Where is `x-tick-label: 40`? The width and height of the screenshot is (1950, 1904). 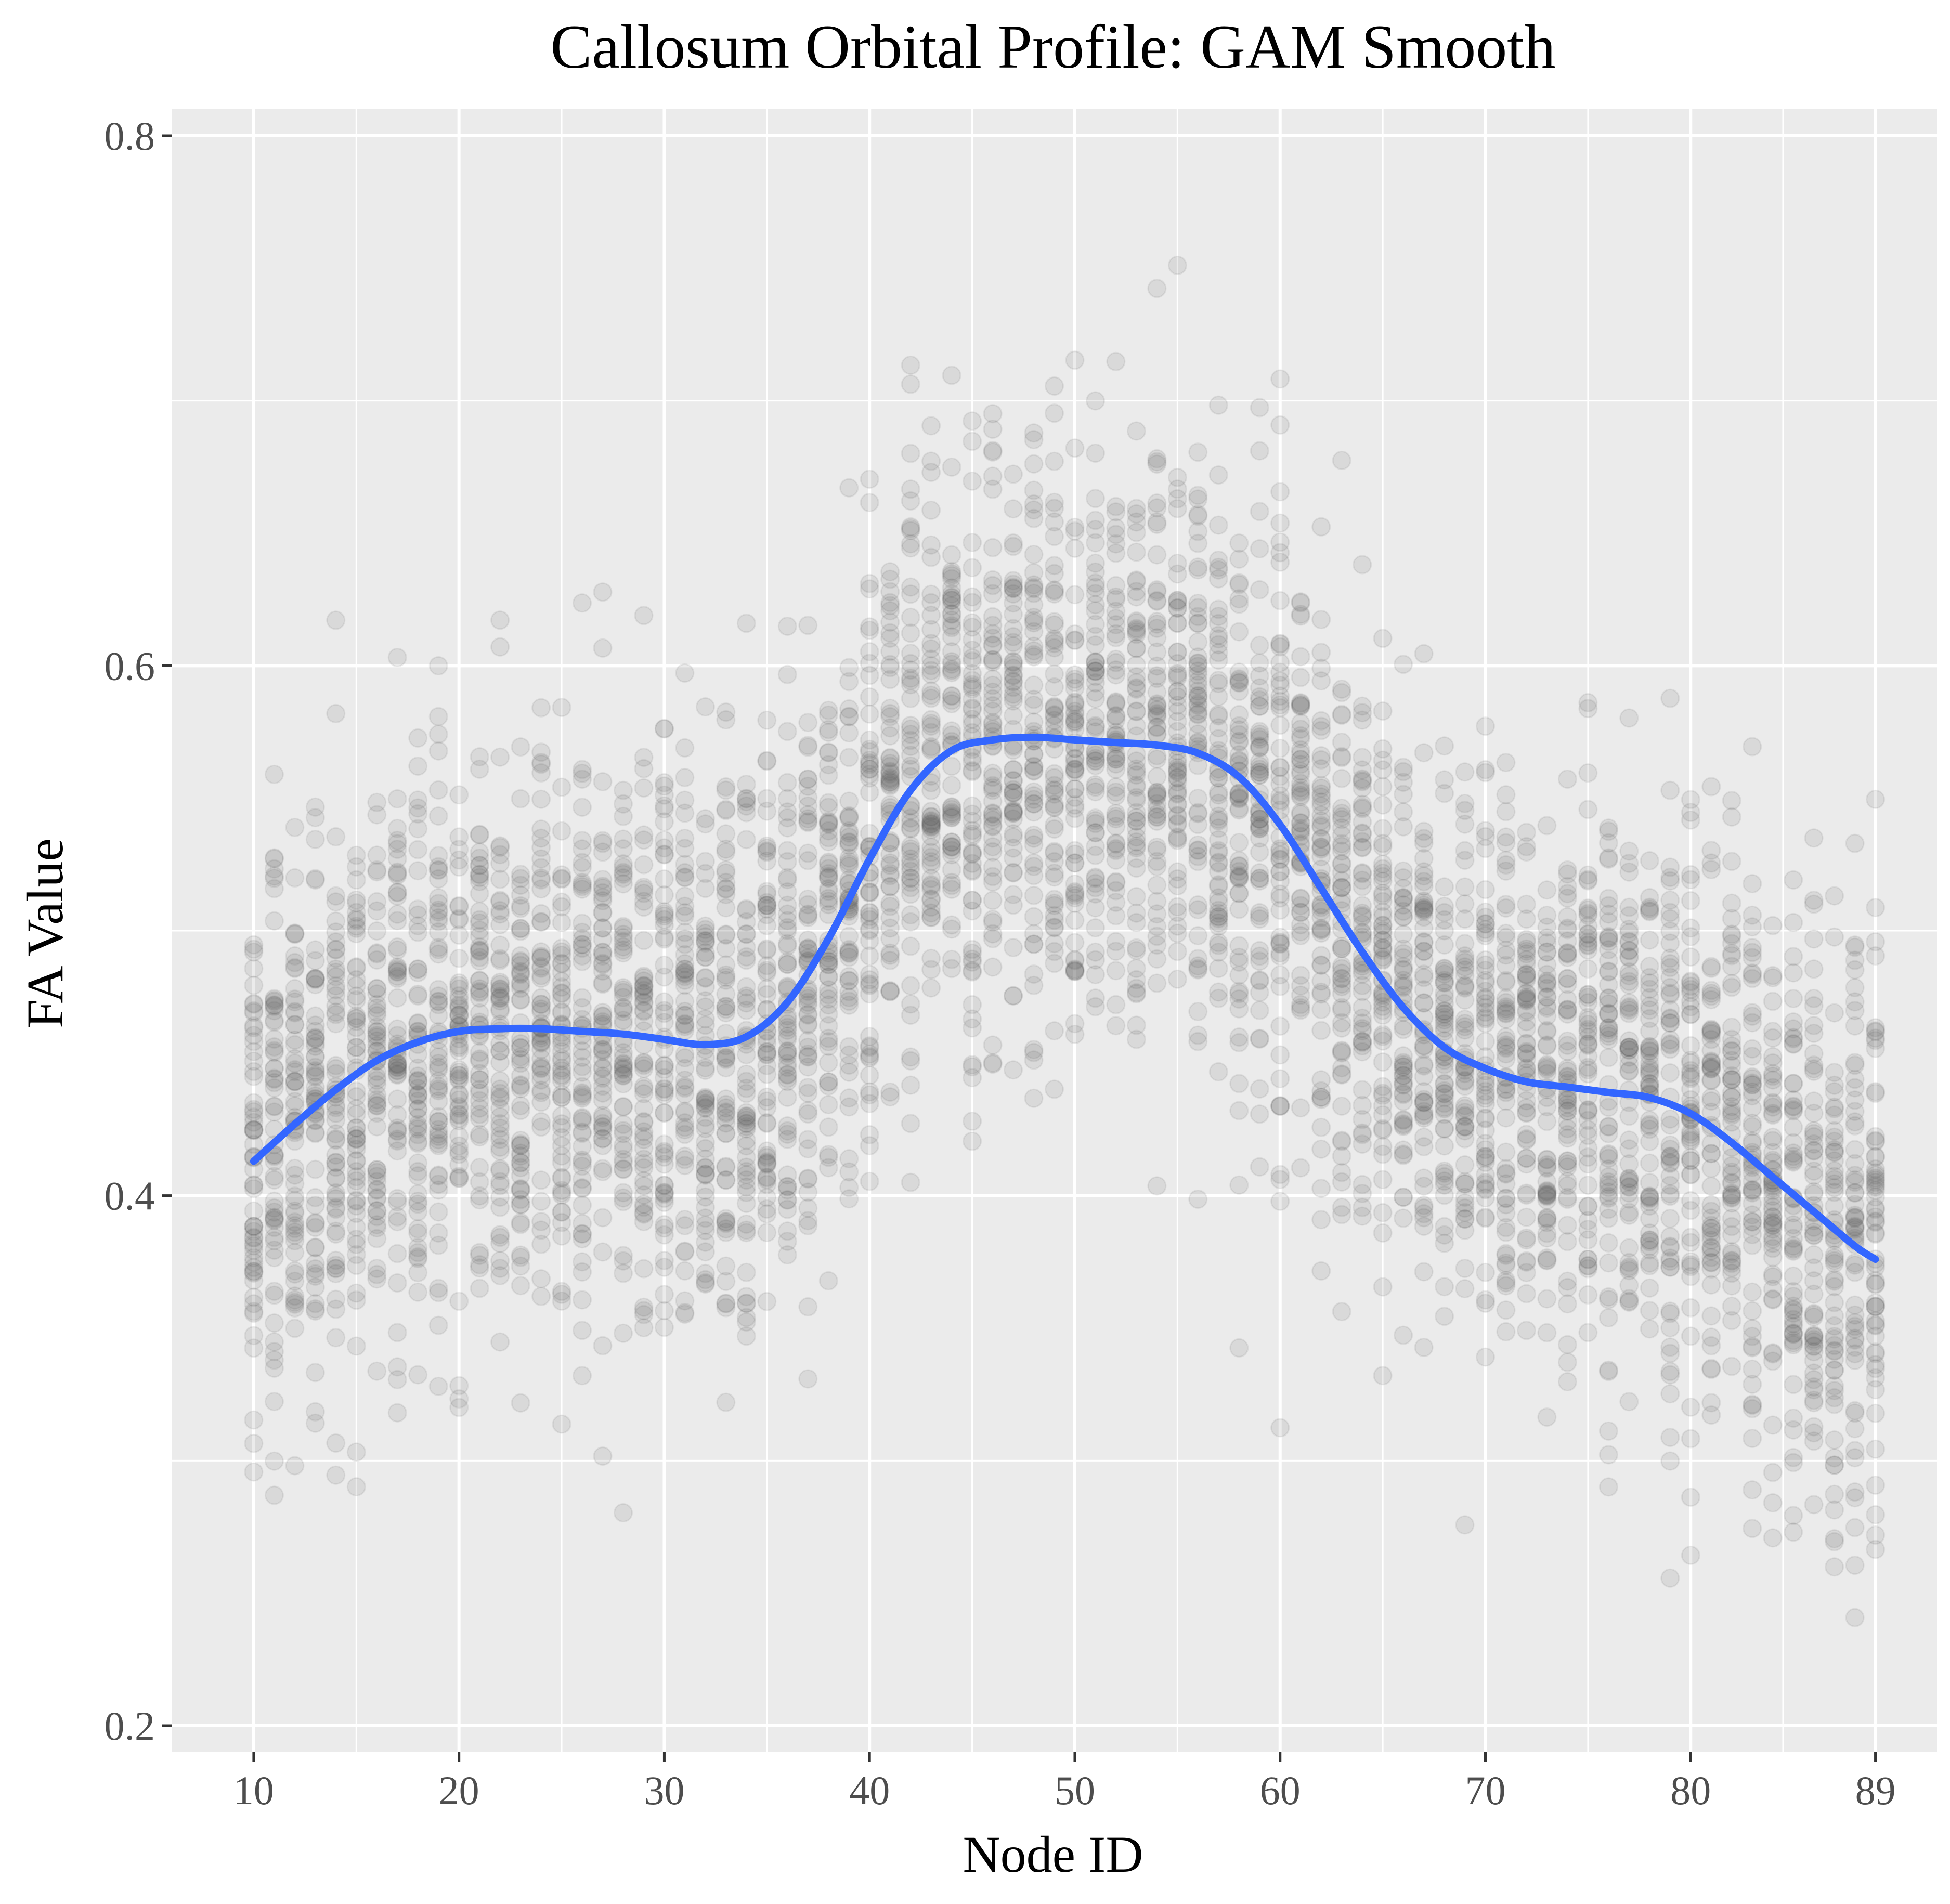 x-tick-label: 40 is located at coordinates (870, 1790).